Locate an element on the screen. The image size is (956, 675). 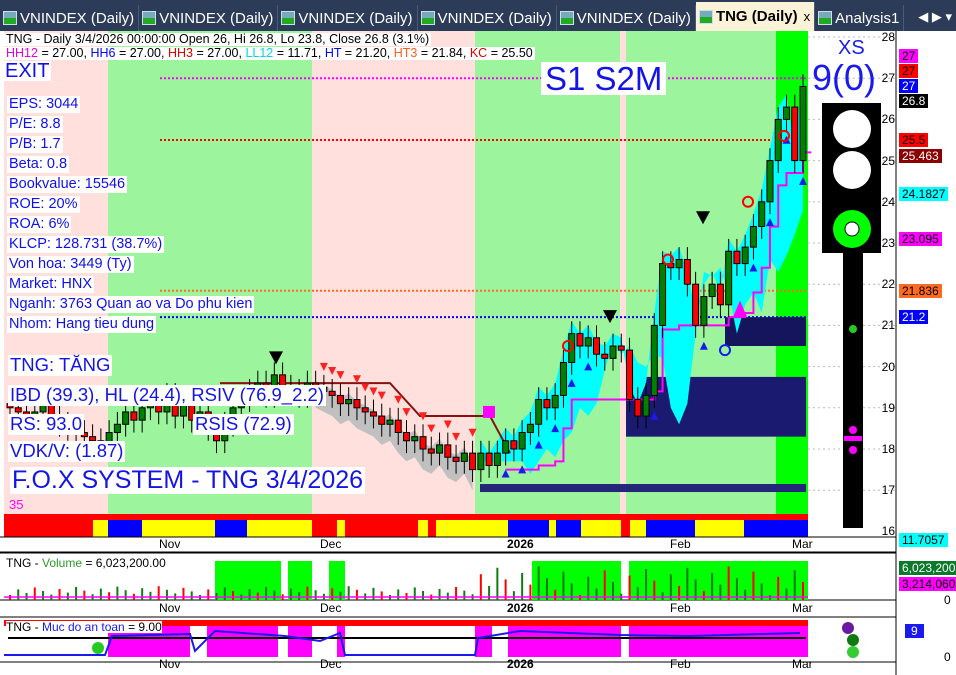
signal-strip is located at coordinates (406, 517).